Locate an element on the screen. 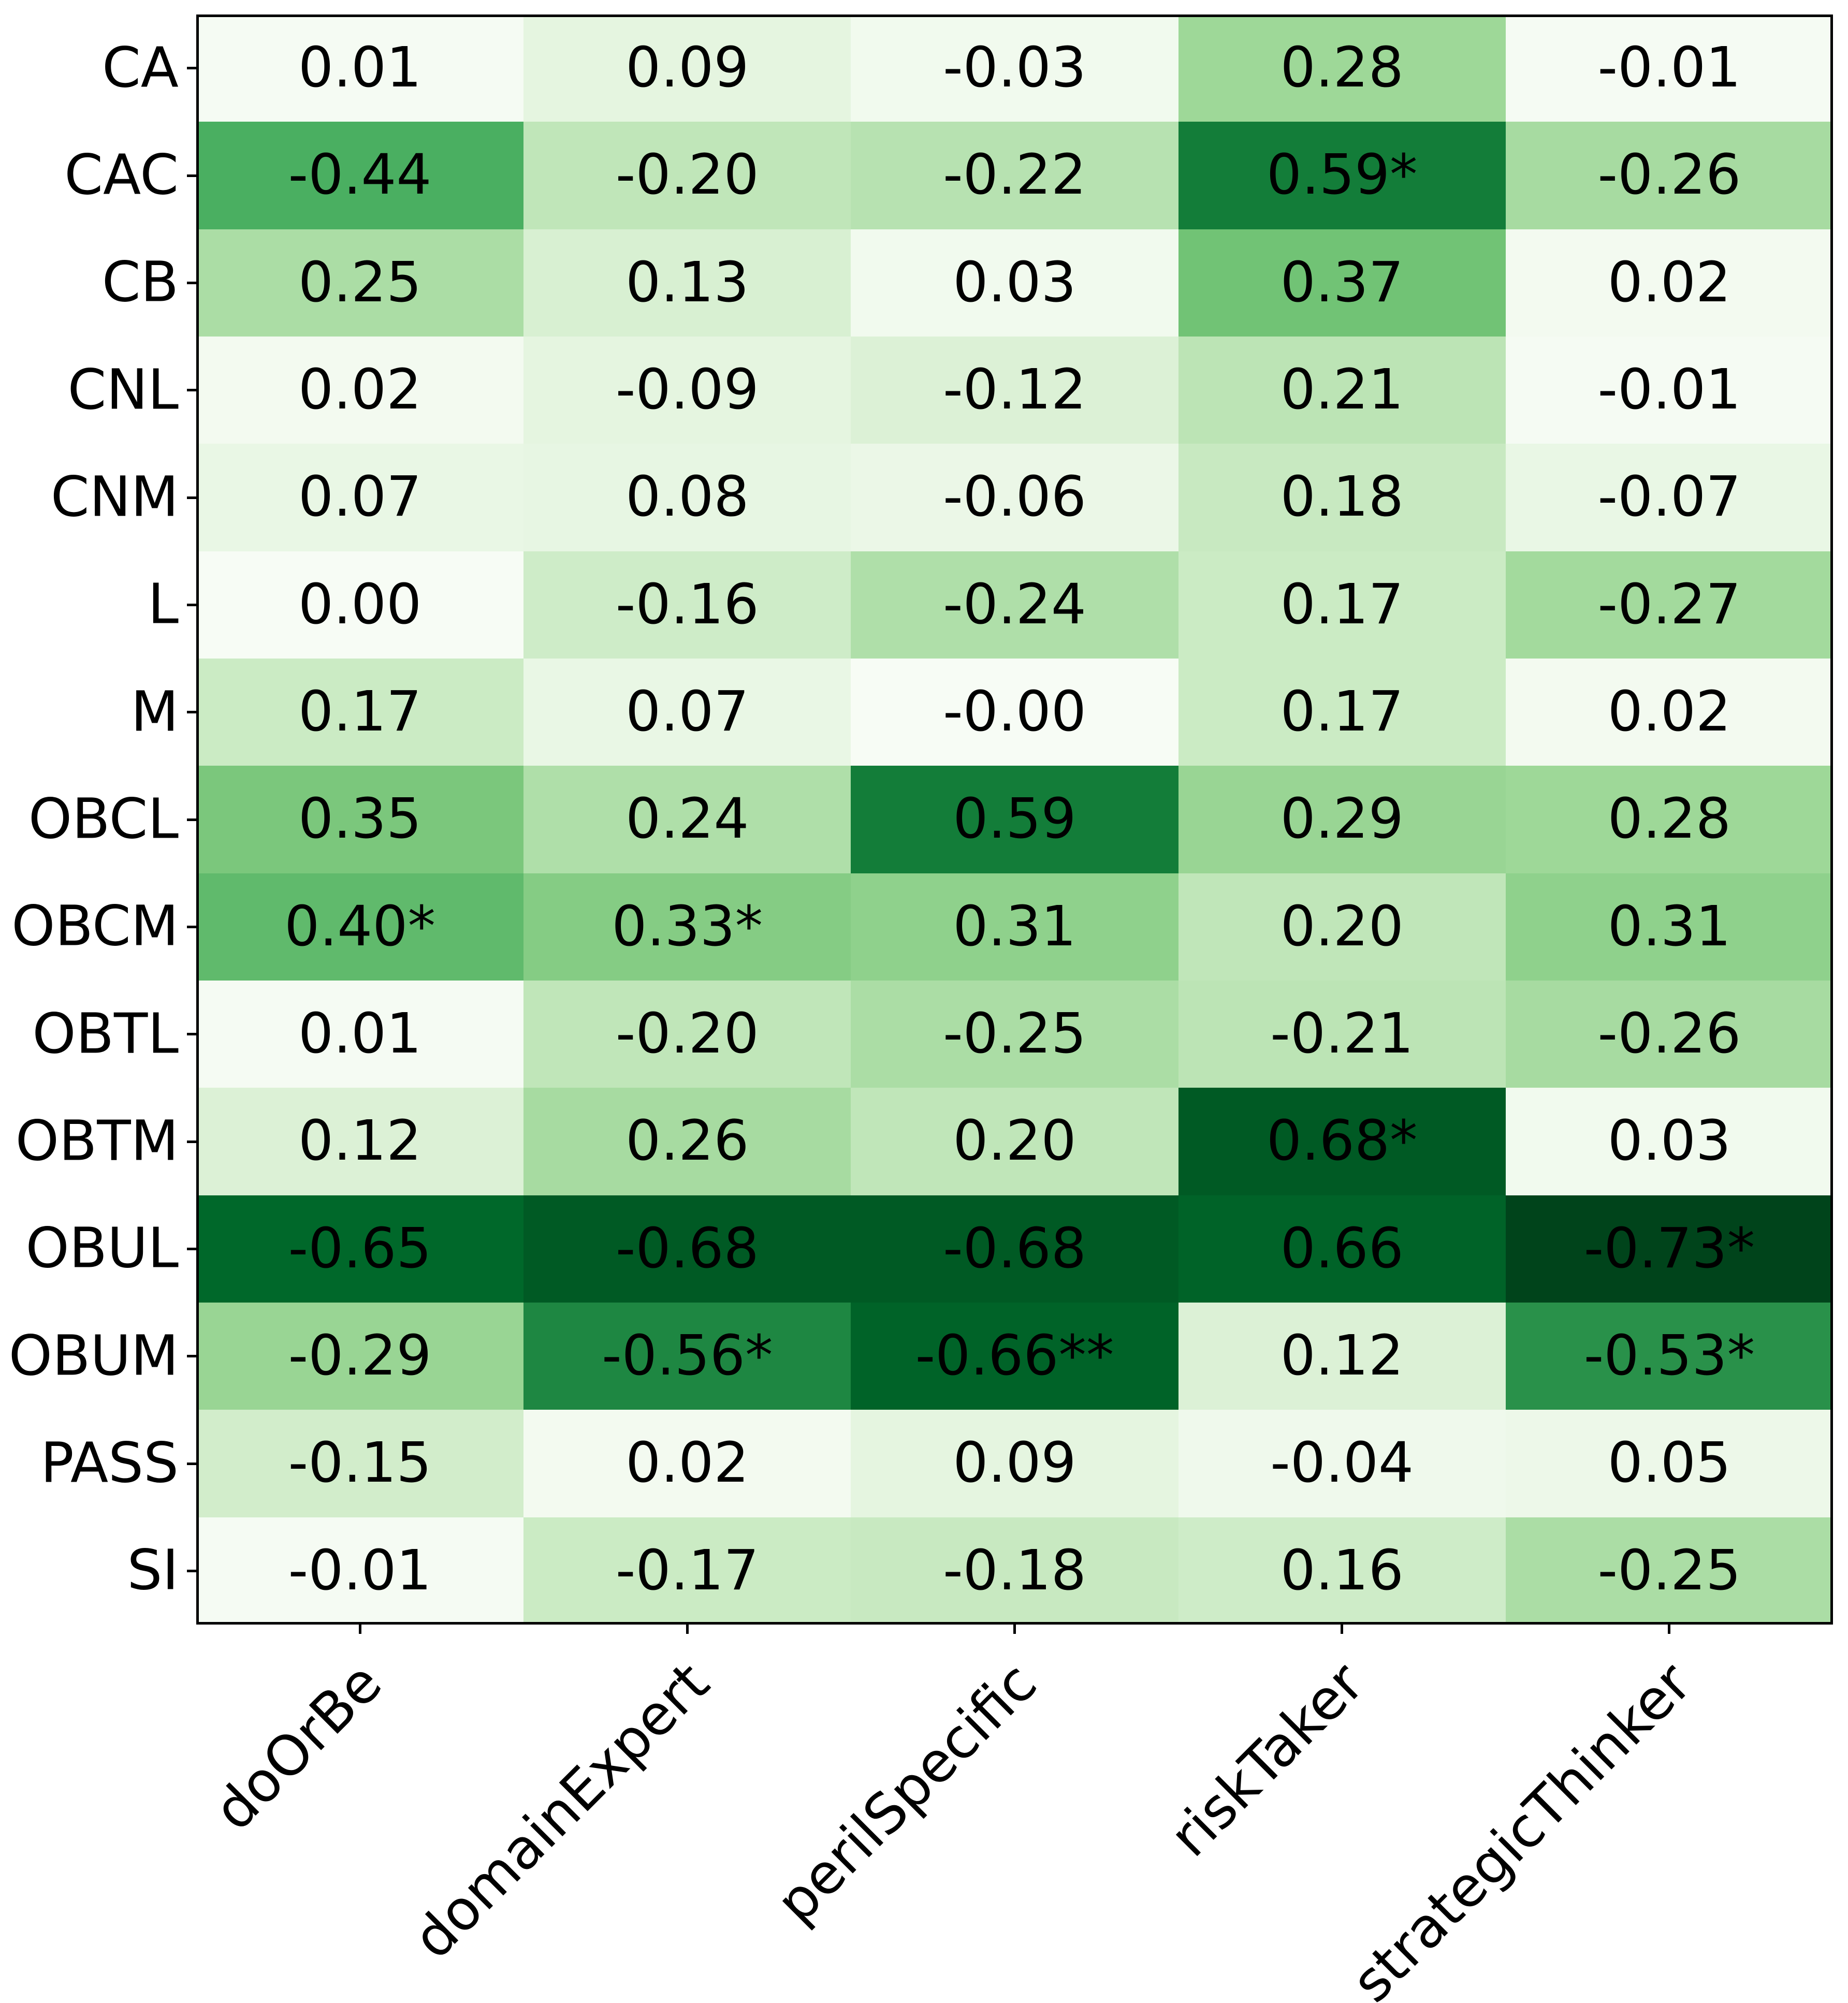 The image size is (1848, 2003). cell-value-label: -0.65 is located at coordinates (360, 1248).